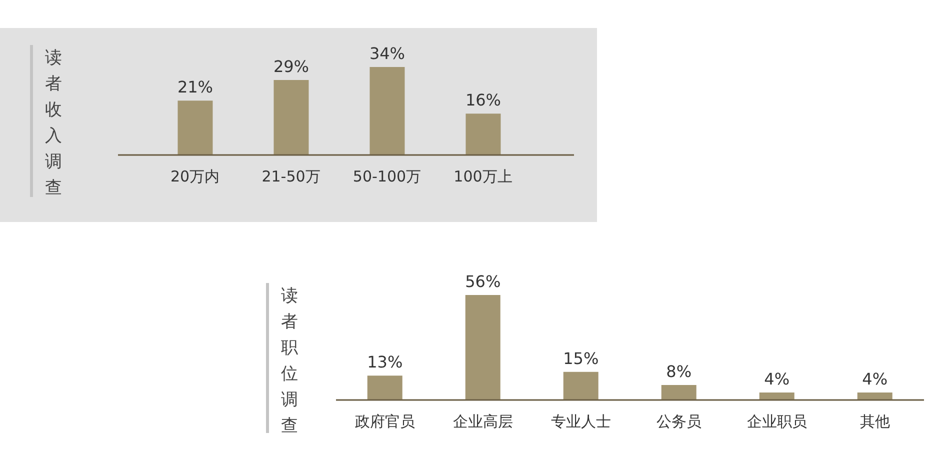 The image size is (930, 453). What do you see at coordinates (679, 421) in the screenshot?
I see `x-tick-label: 公务员` at bounding box center [679, 421].